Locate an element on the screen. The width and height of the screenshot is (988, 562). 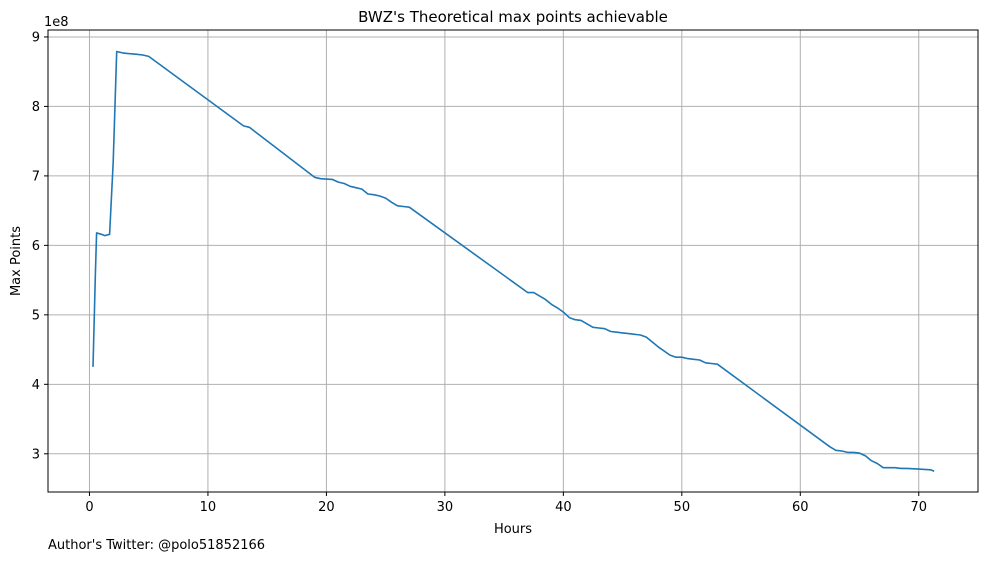
x-tick-label: 0 is located at coordinates (89, 507).